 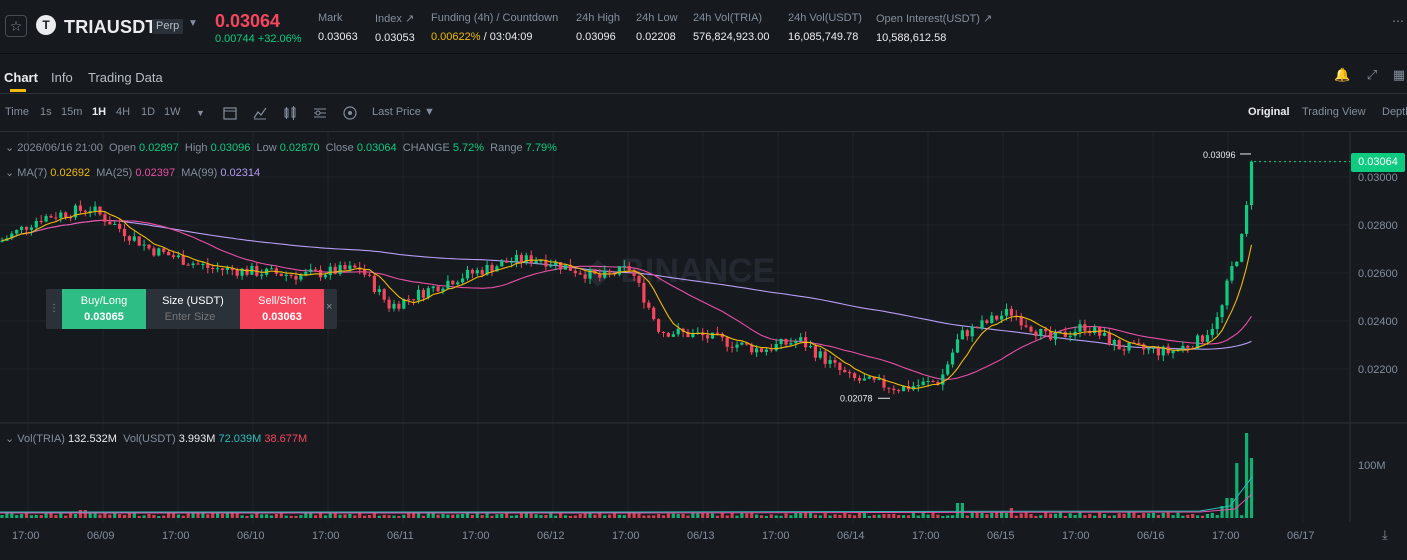 What do you see at coordinates (260, 113) in the screenshot?
I see `indicator-icon` at bounding box center [260, 113].